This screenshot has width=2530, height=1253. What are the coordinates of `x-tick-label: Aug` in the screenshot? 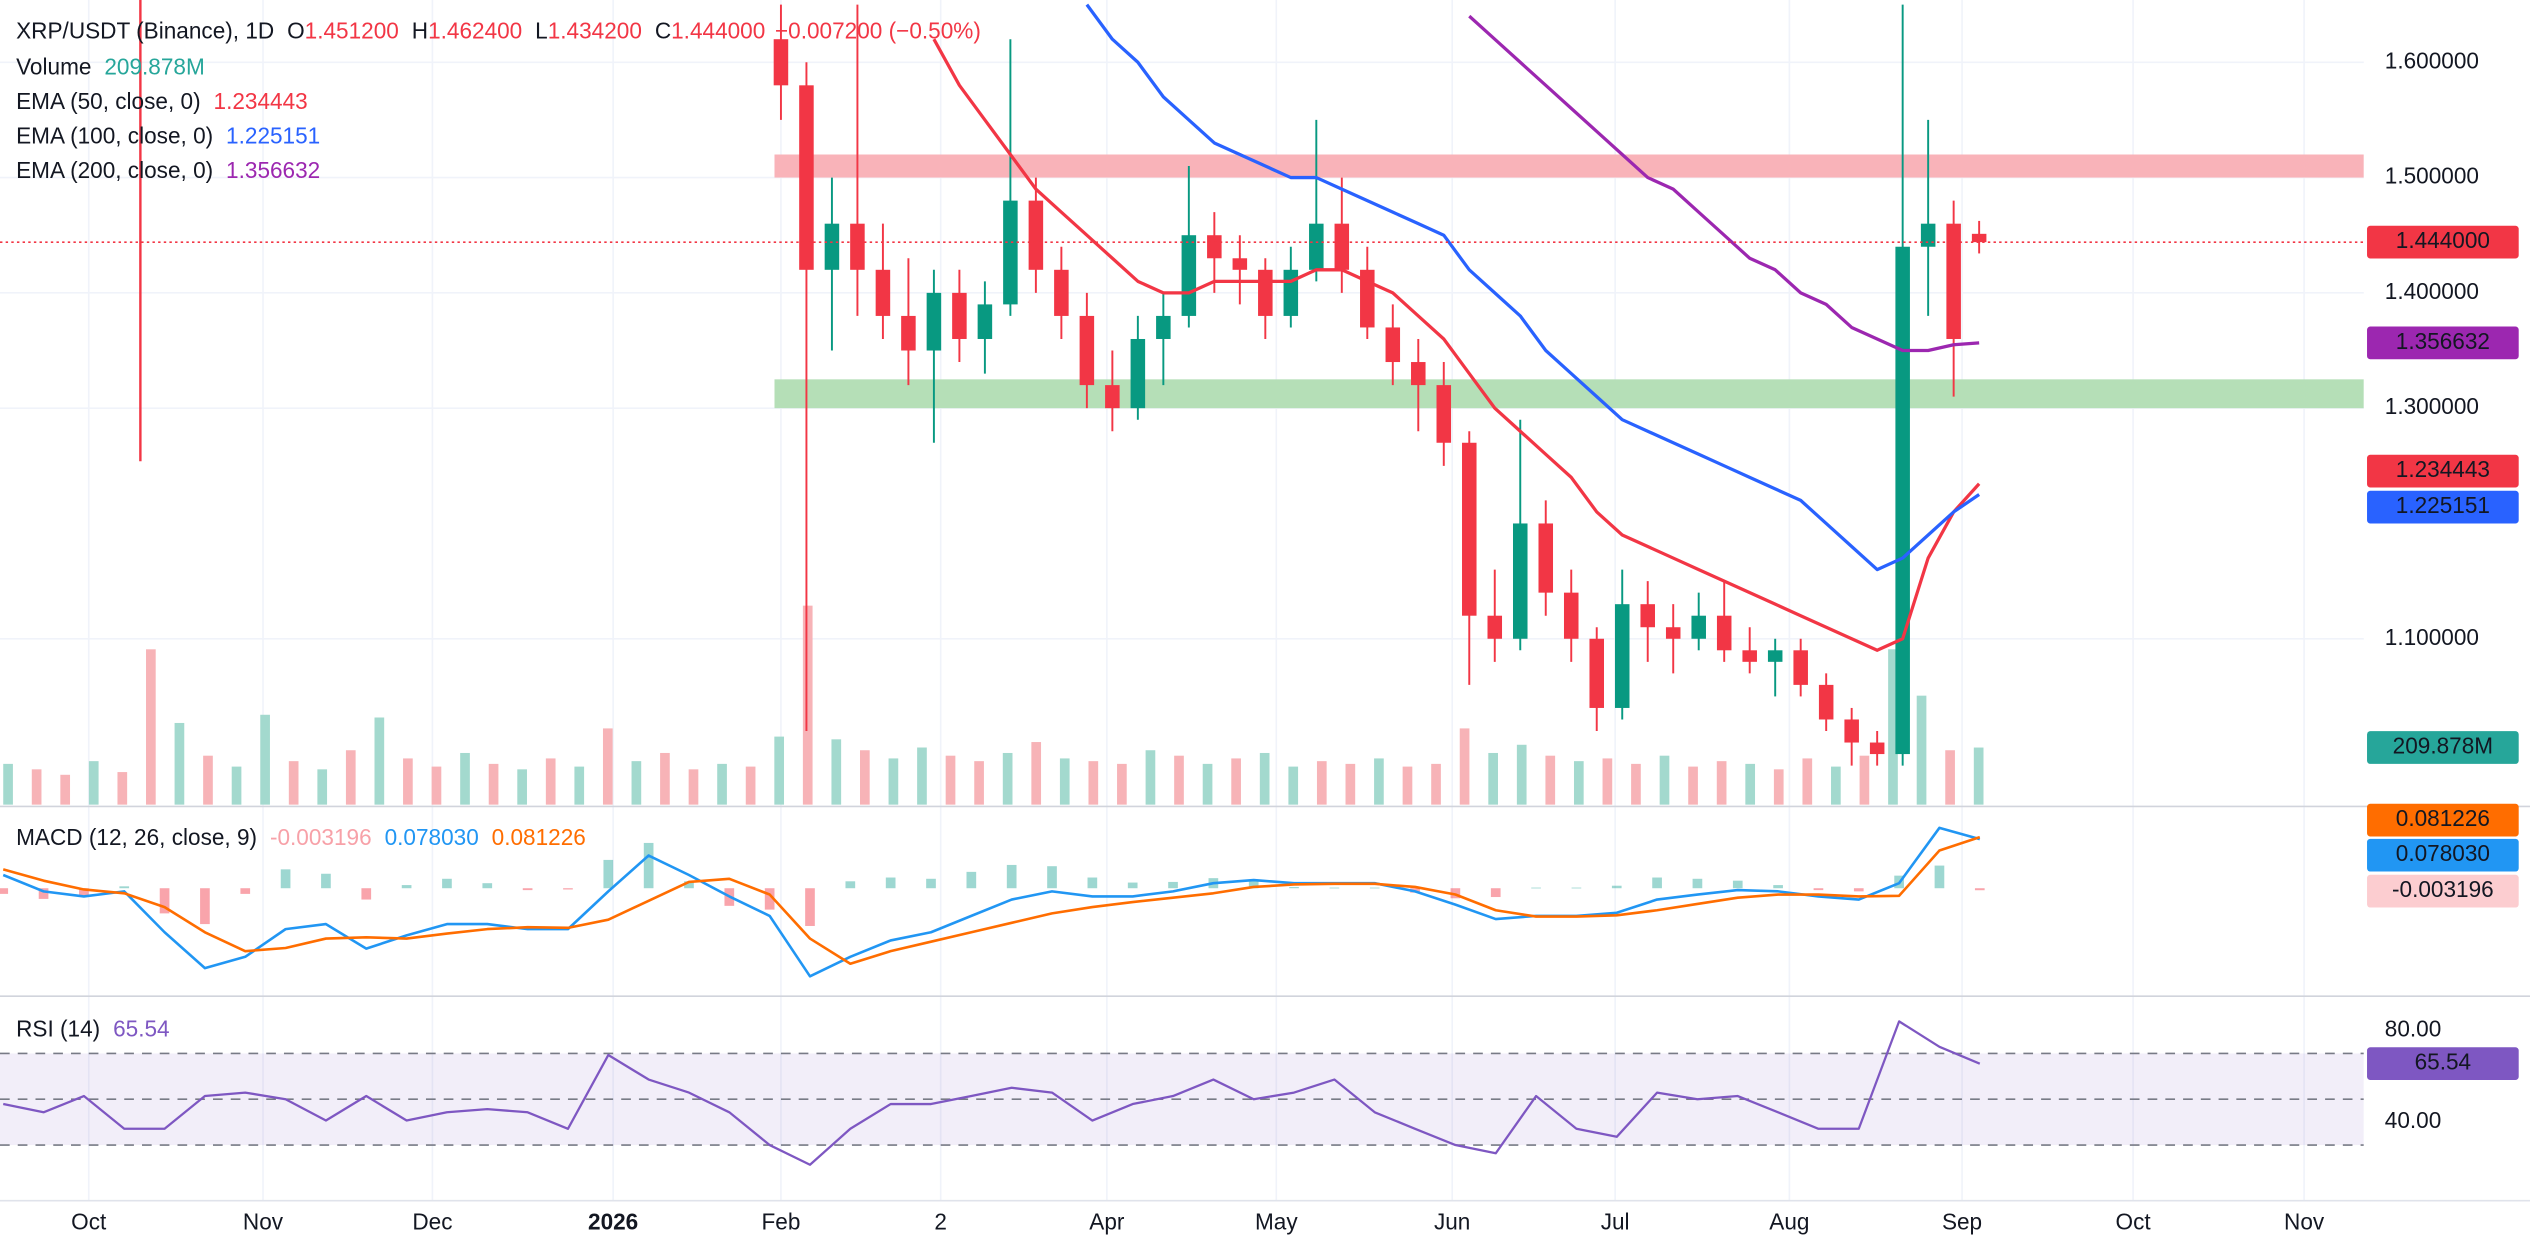 It's located at (1789, 1221).